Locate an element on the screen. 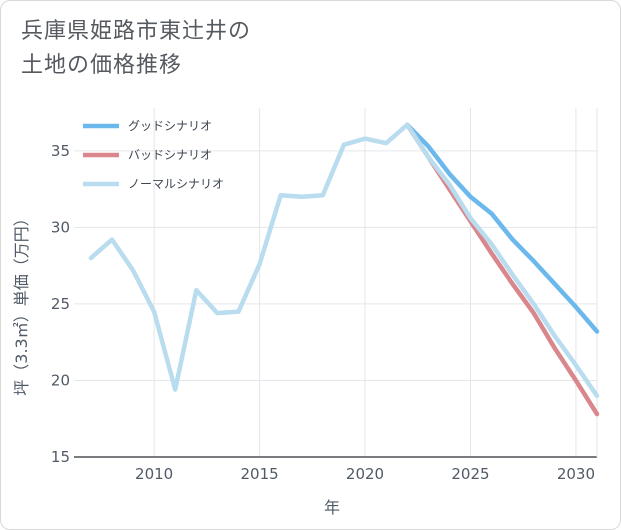 This screenshot has height=530, width=621. legend-label-2: バッドシナリオ is located at coordinates (170, 155).